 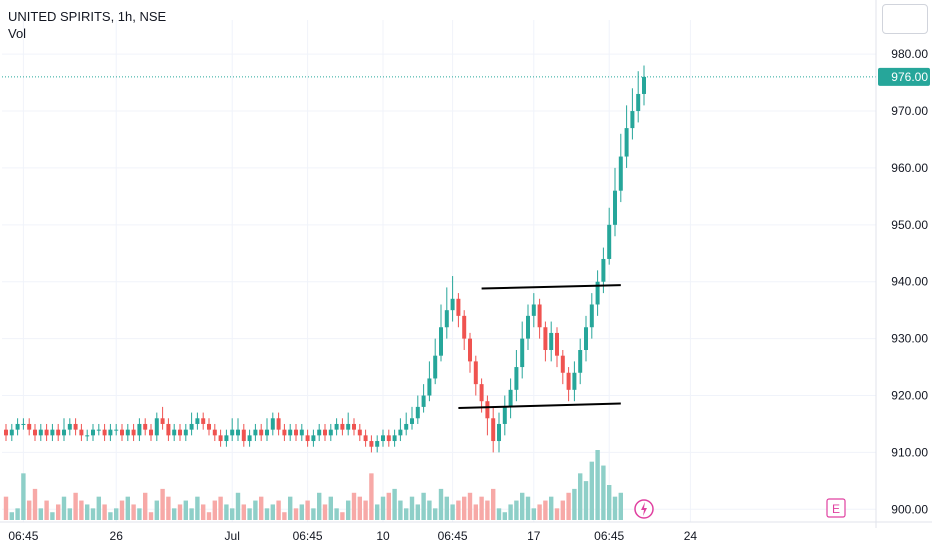 I want to click on trendlines, so click(x=539, y=347).